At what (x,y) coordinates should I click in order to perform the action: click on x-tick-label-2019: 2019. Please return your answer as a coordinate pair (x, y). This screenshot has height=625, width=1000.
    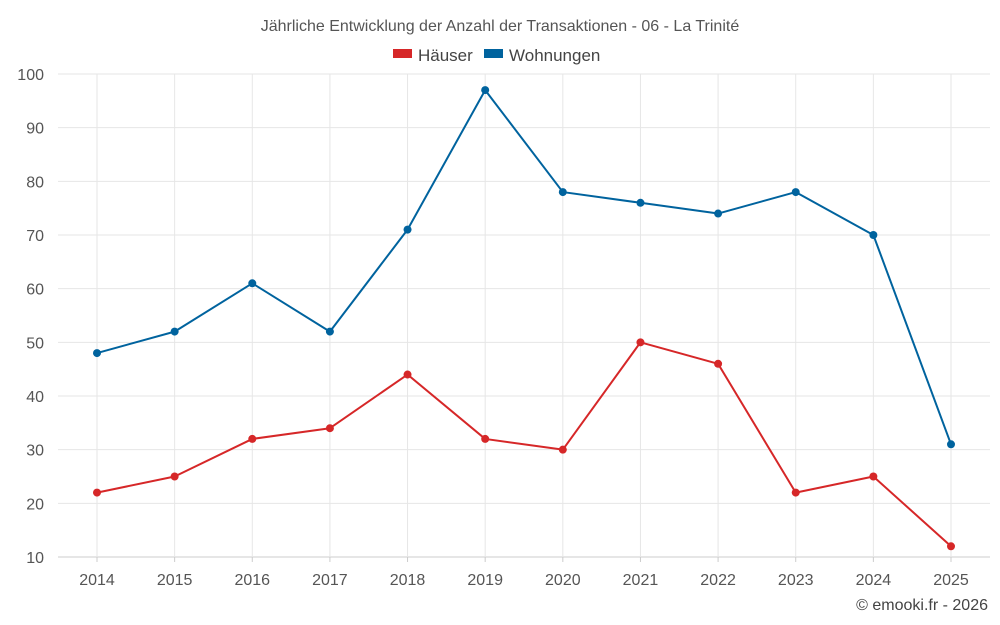
    Looking at the image, I should click on (485, 580).